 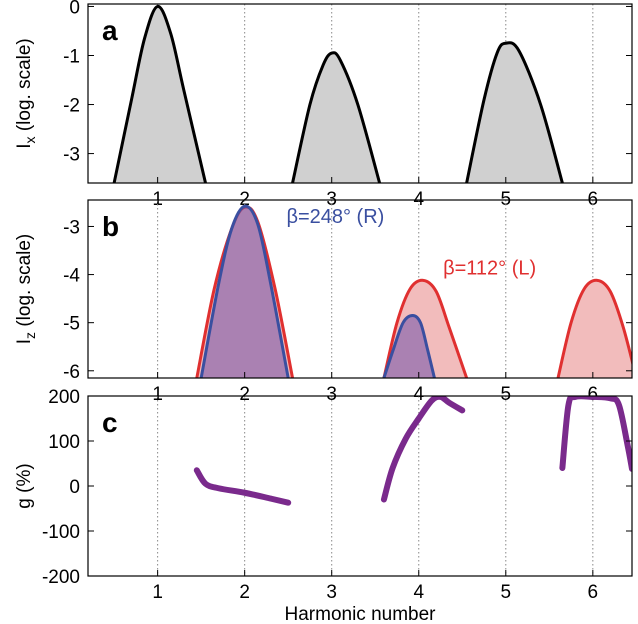 I want to click on line-b-s0-seg2, so click(x=594, y=328).